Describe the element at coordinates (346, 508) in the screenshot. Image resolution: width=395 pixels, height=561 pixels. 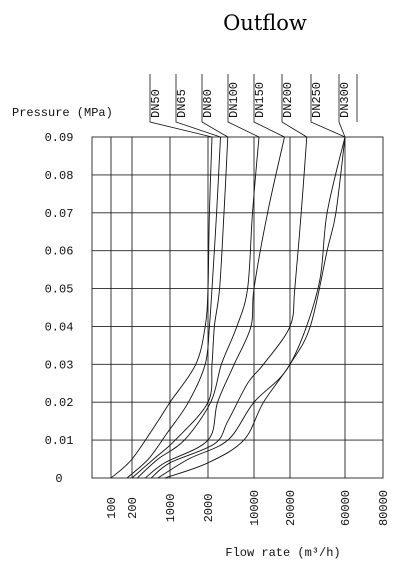
I see `x-tick-label: 60000` at that location.